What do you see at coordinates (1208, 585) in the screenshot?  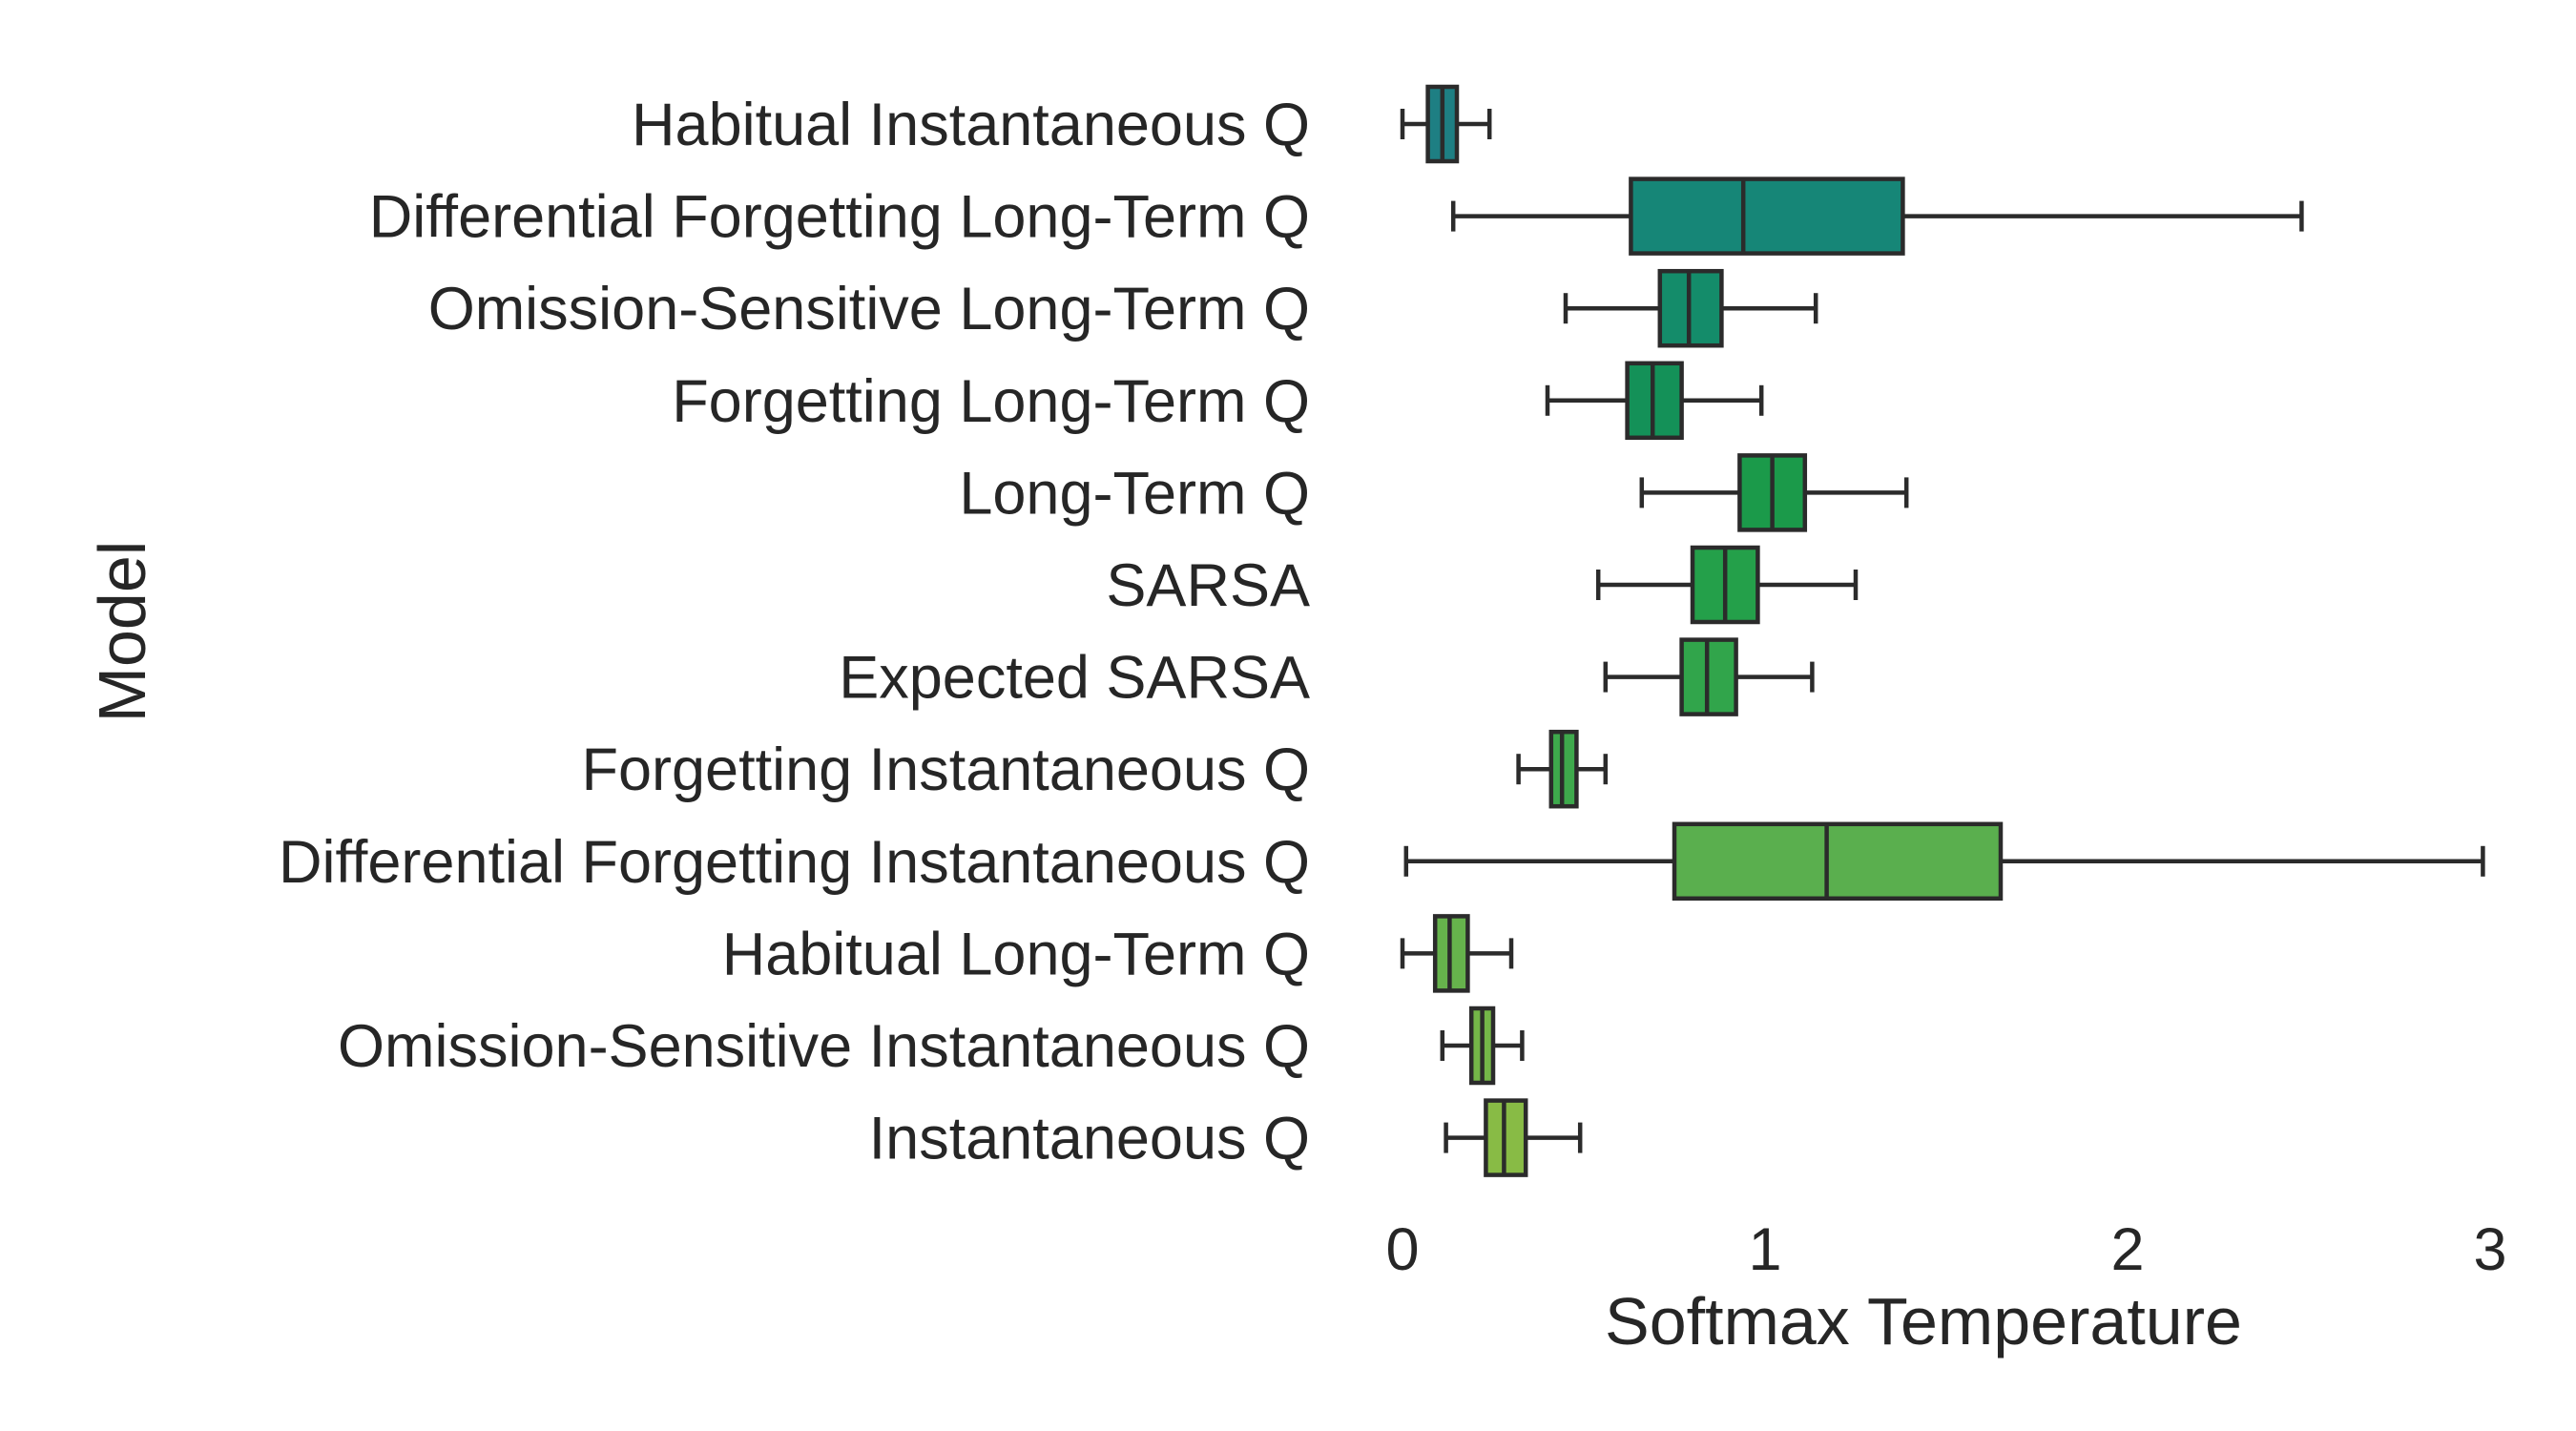 I see `category-label: SARSA` at bounding box center [1208, 585].